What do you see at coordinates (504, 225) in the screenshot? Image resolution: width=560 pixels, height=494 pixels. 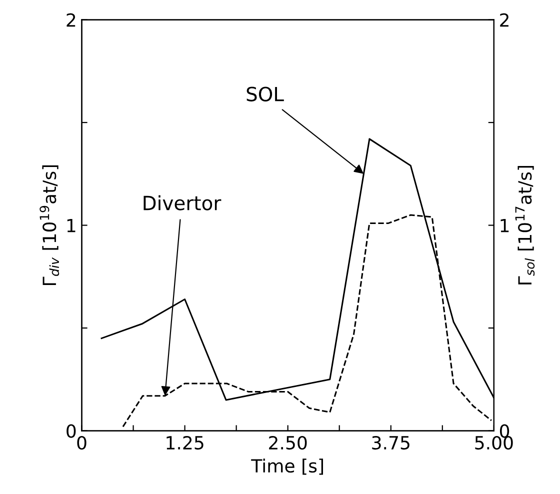 I see `y2-tick-label: 1` at bounding box center [504, 225].